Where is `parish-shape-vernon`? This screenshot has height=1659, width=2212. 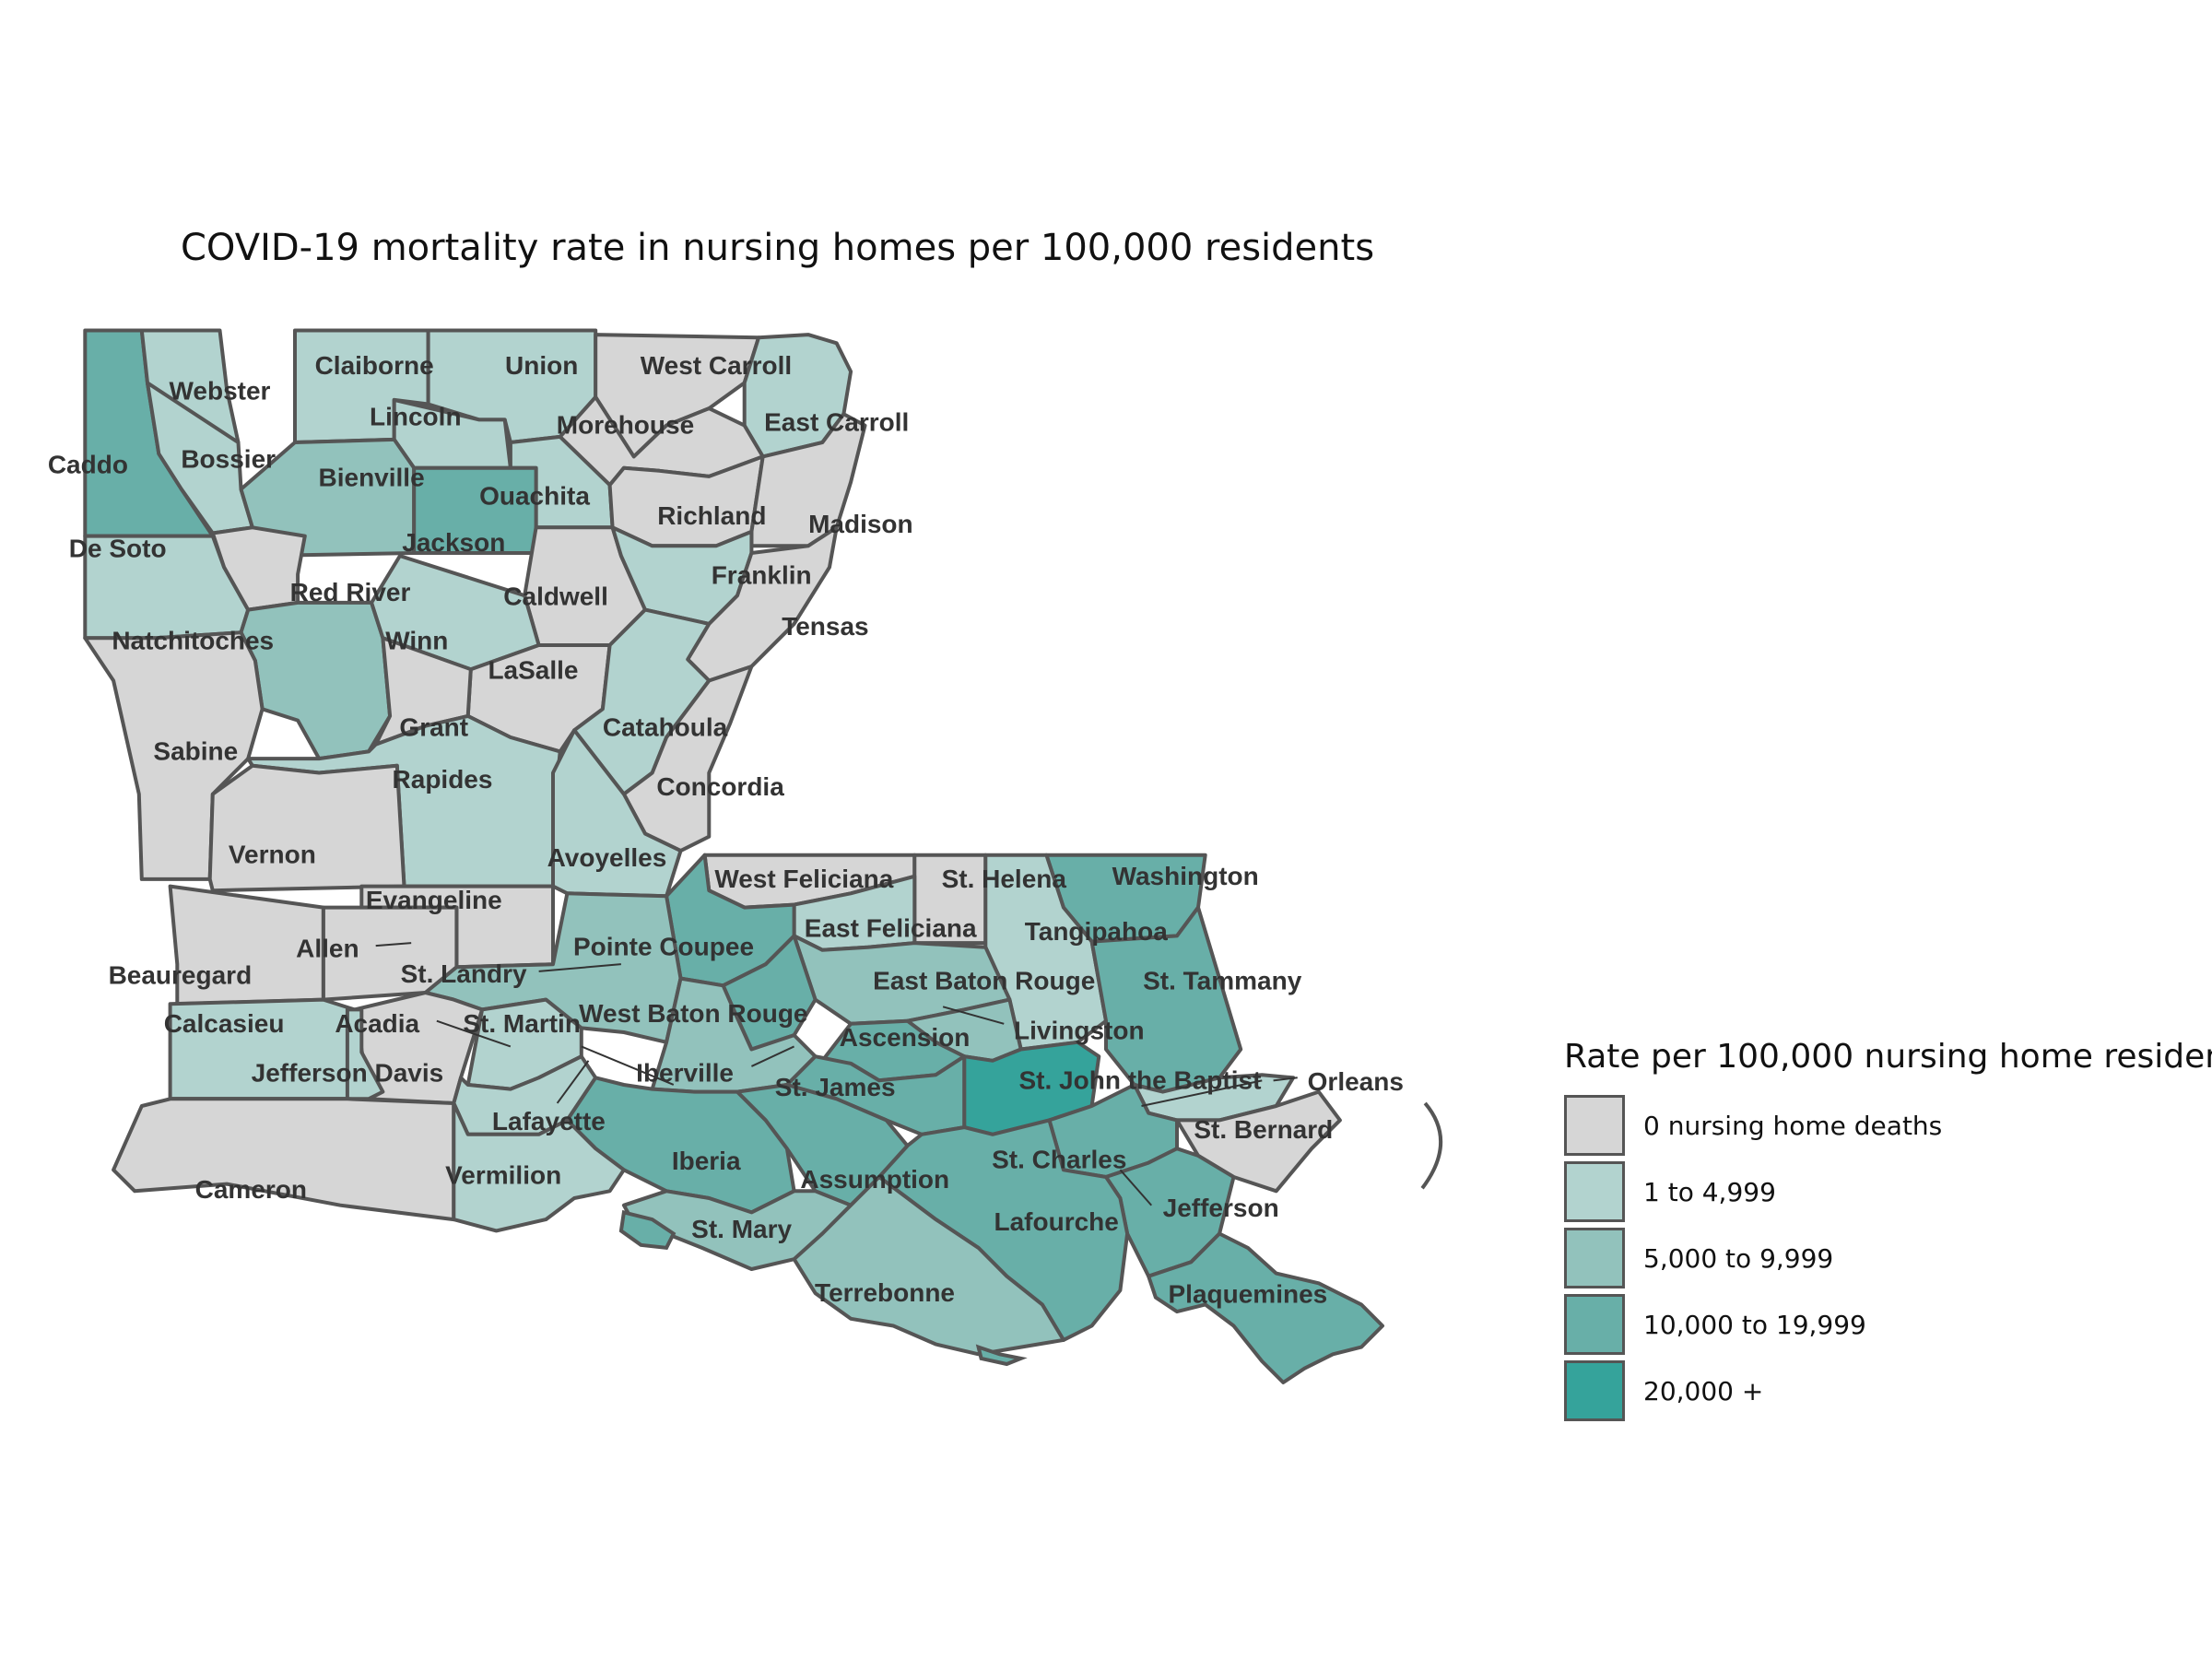
parish-shape-vernon is located at coordinates (306, 828).